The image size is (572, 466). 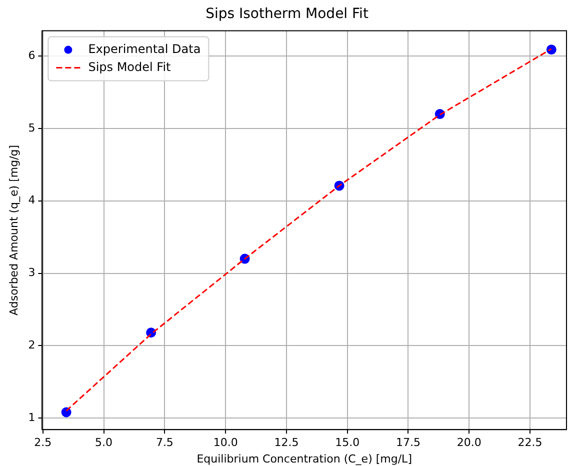 I want to click on y-tick-label: 6, so click(x=32, y=55).